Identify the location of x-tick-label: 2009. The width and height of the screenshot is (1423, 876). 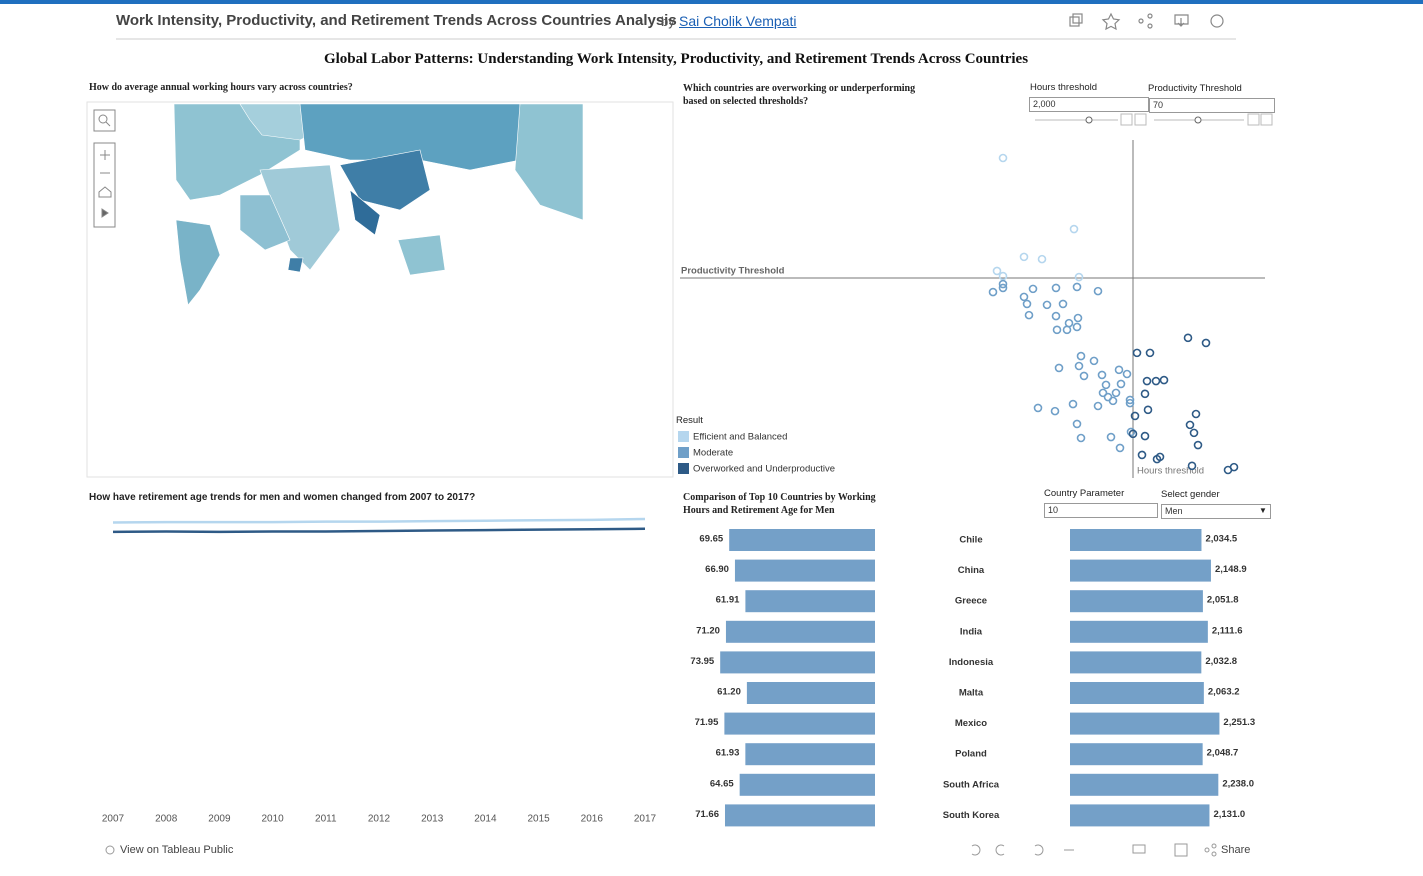
(219, 819).